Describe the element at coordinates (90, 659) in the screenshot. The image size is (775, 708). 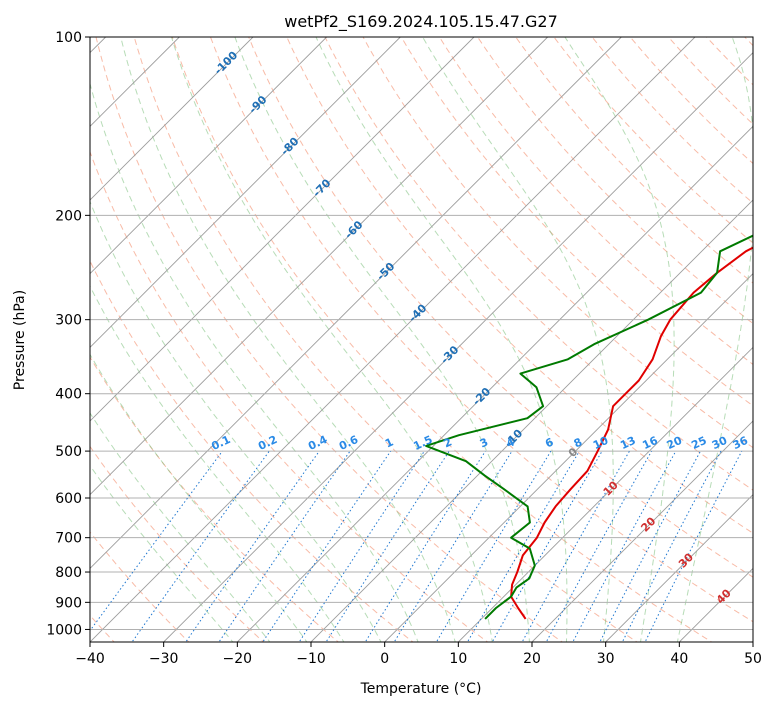
I see `x-tick-label: −40` at that location.